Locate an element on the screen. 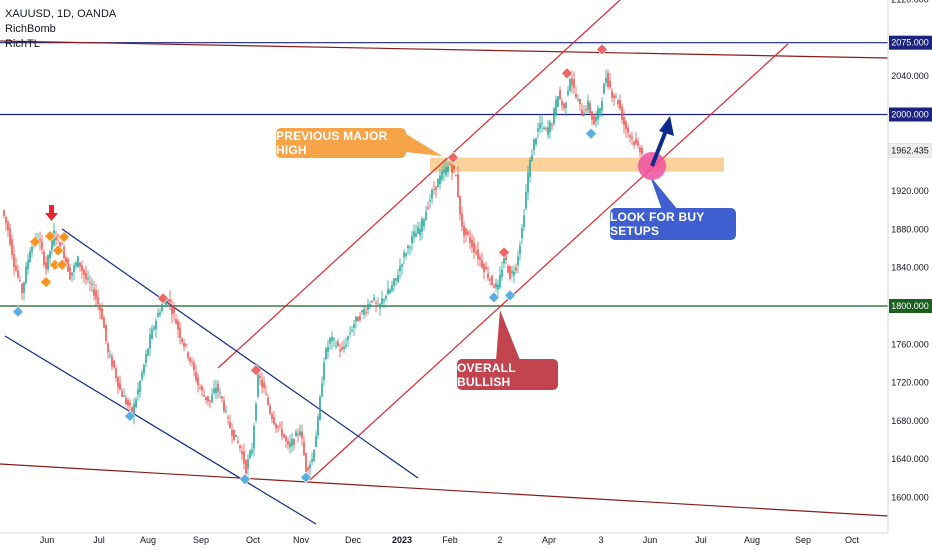 The width and height of the screenshot is (932, 550). price-tick-label: 1880.000 is located at coordinates (910, 229).